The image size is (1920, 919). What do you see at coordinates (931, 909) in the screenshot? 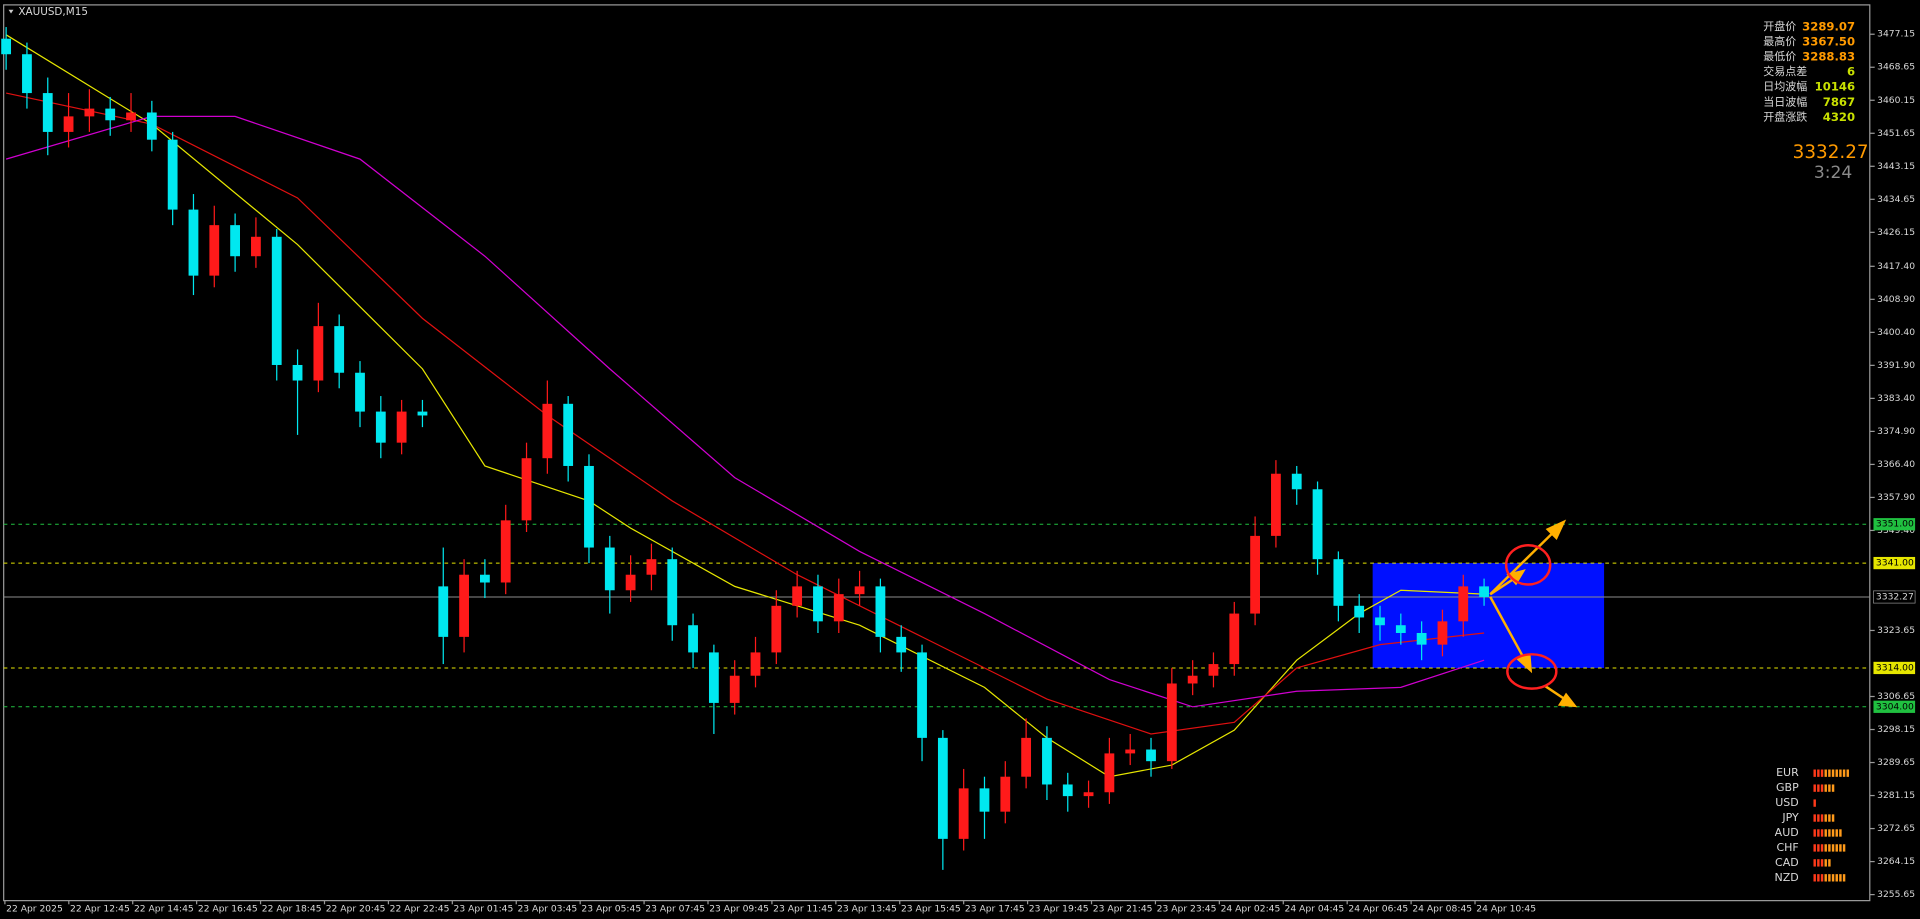
I see `x-tick-label: 23 Apr 15:45` at bounding box center [931, 909].